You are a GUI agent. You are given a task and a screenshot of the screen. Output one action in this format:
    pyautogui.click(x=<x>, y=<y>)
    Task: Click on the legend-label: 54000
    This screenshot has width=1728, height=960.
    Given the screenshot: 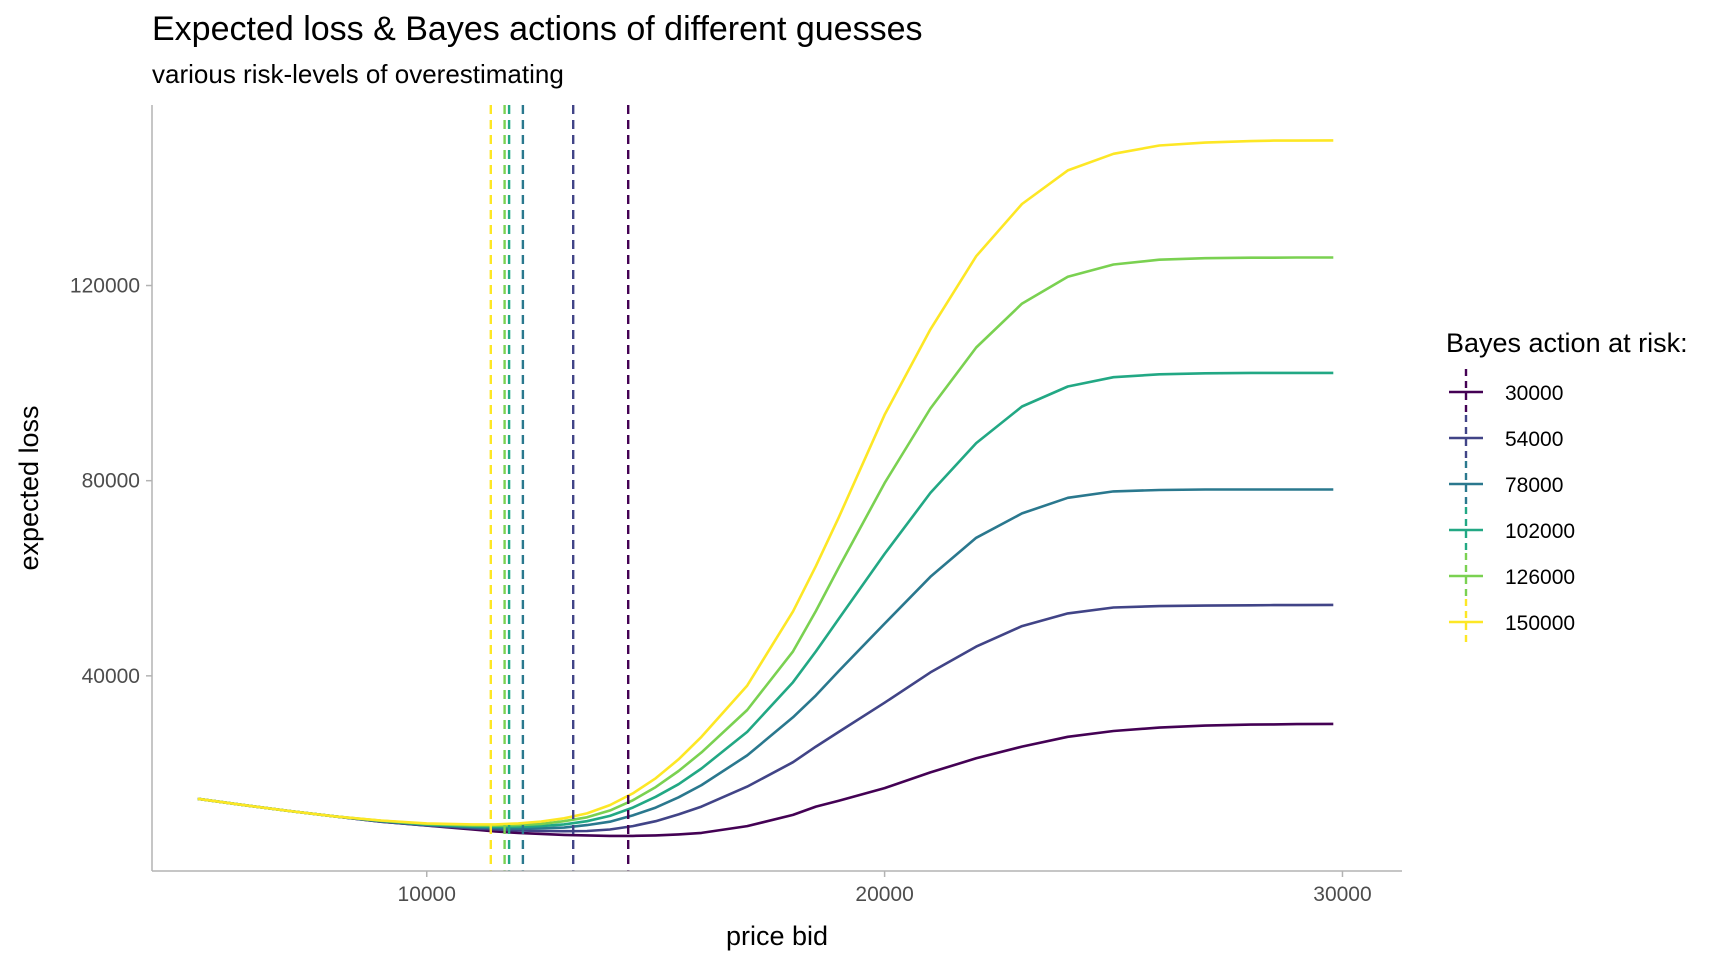 What is the action you would take?
    pyautogui.click(x=1534, y=439)
    